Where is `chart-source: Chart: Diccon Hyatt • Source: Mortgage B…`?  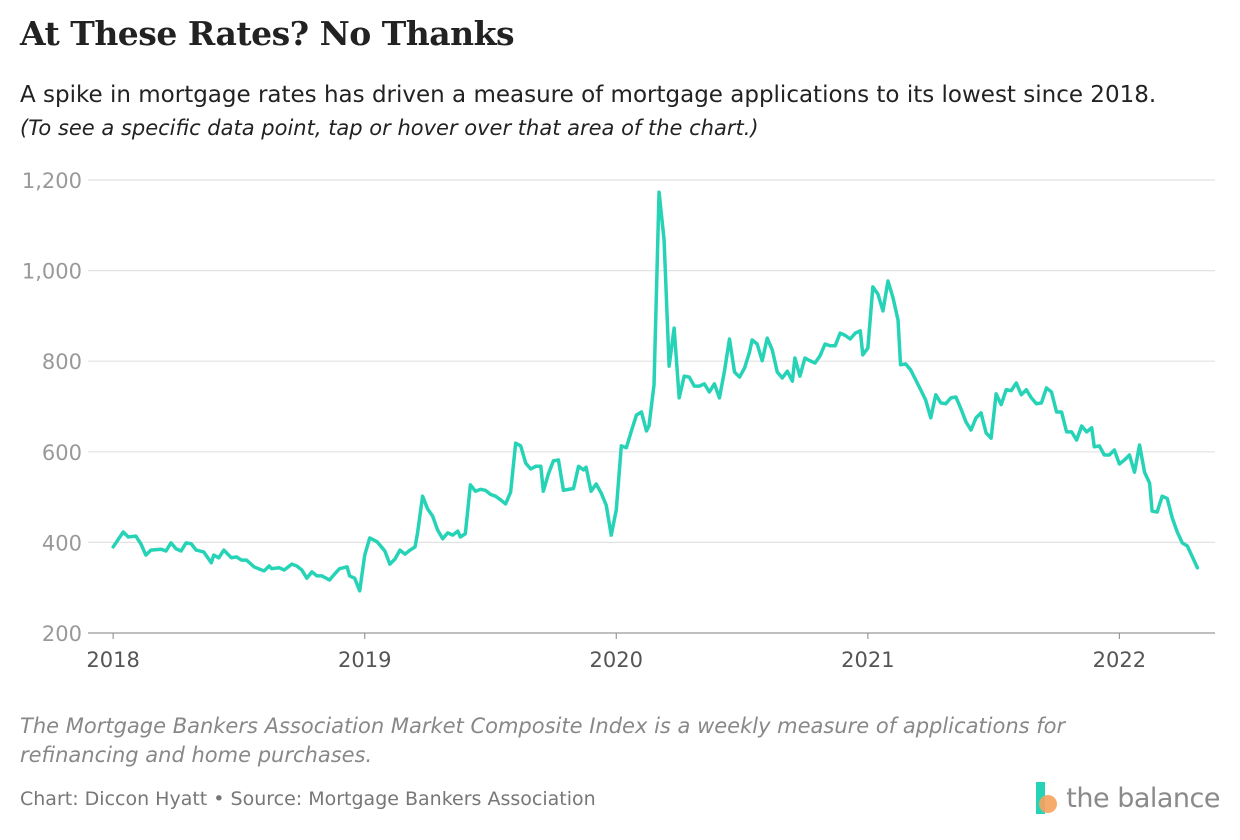 chart-source: Chart: Diccon Hyatt • Source: Mortgage B… is located at coordinates (308, 799).